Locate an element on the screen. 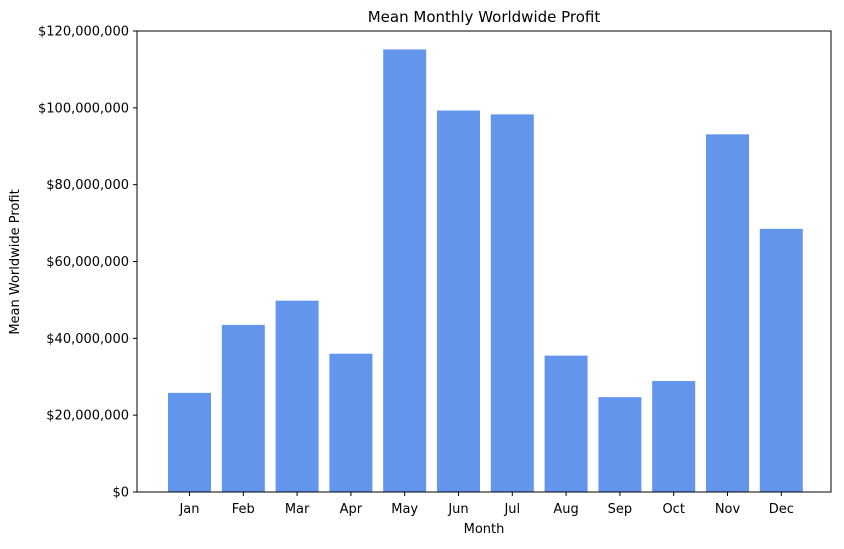  bar-may is located at coordinates (405, 270).